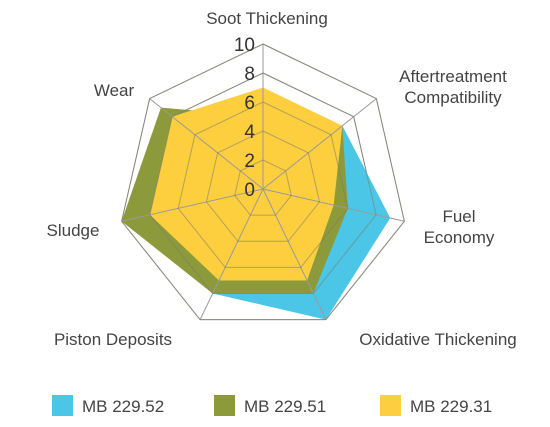 The height and width of the screenshot is (427, 550). What do you see at coordinates (267, 18) in the screenshot?
I see `axis-label: Soot Thickening` at bounding box center [267, 18].